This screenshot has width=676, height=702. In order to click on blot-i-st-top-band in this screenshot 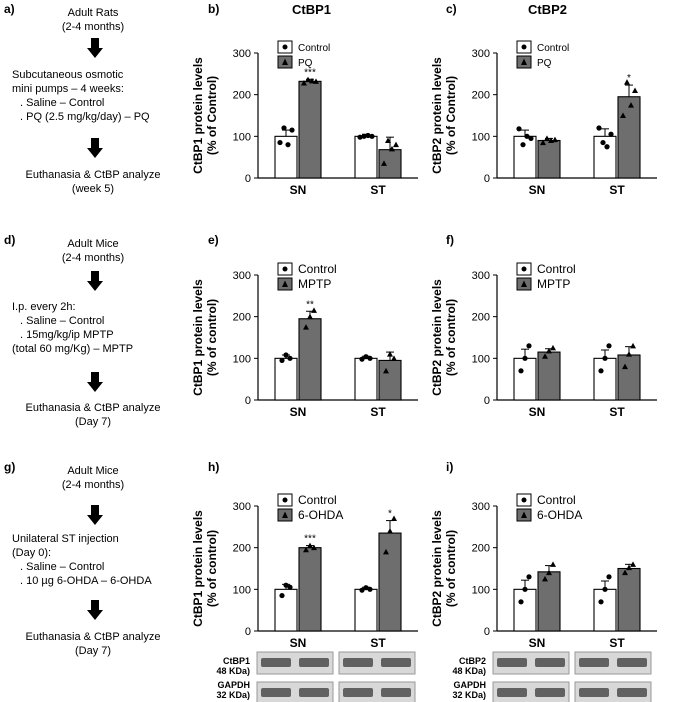, I will do `click(594, 662)`.